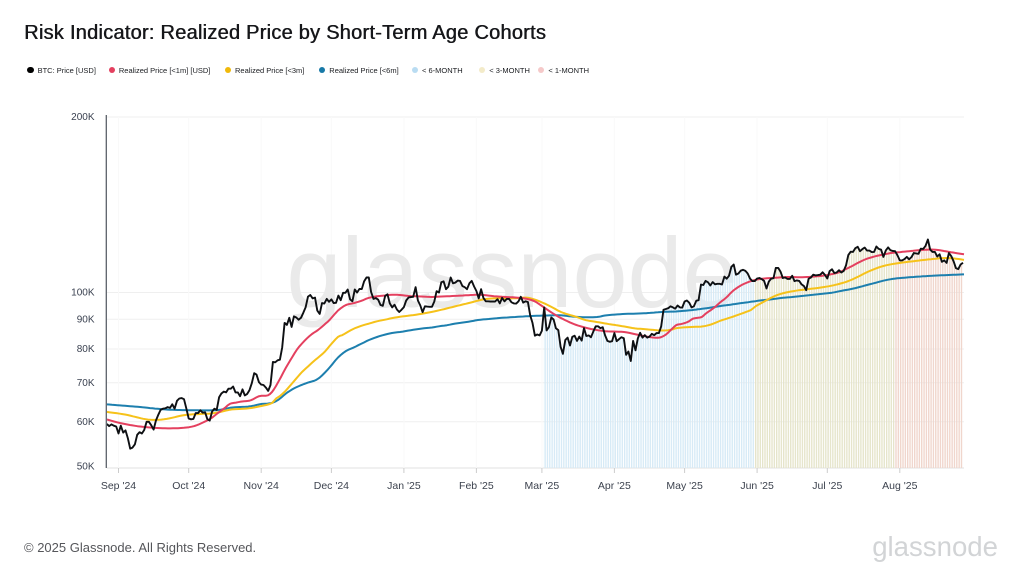 This screenshot has width=1024, height=576. Describe the element at coordinates (83, 117) in the screenshot. I see `svg-text: 200K` at that location.